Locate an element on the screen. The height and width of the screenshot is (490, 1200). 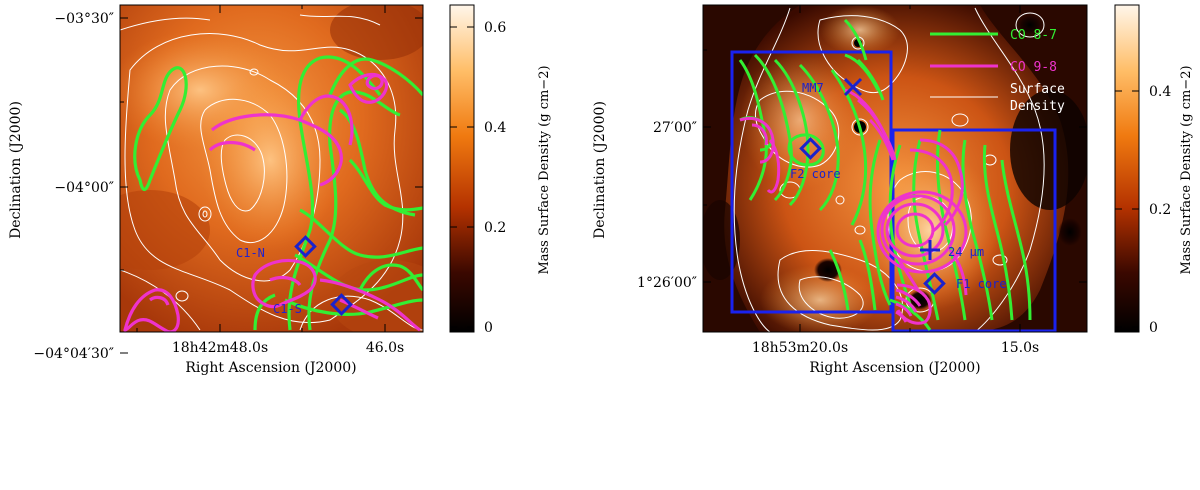
marker-c1s-diamond is located at coordinates (341, 304).